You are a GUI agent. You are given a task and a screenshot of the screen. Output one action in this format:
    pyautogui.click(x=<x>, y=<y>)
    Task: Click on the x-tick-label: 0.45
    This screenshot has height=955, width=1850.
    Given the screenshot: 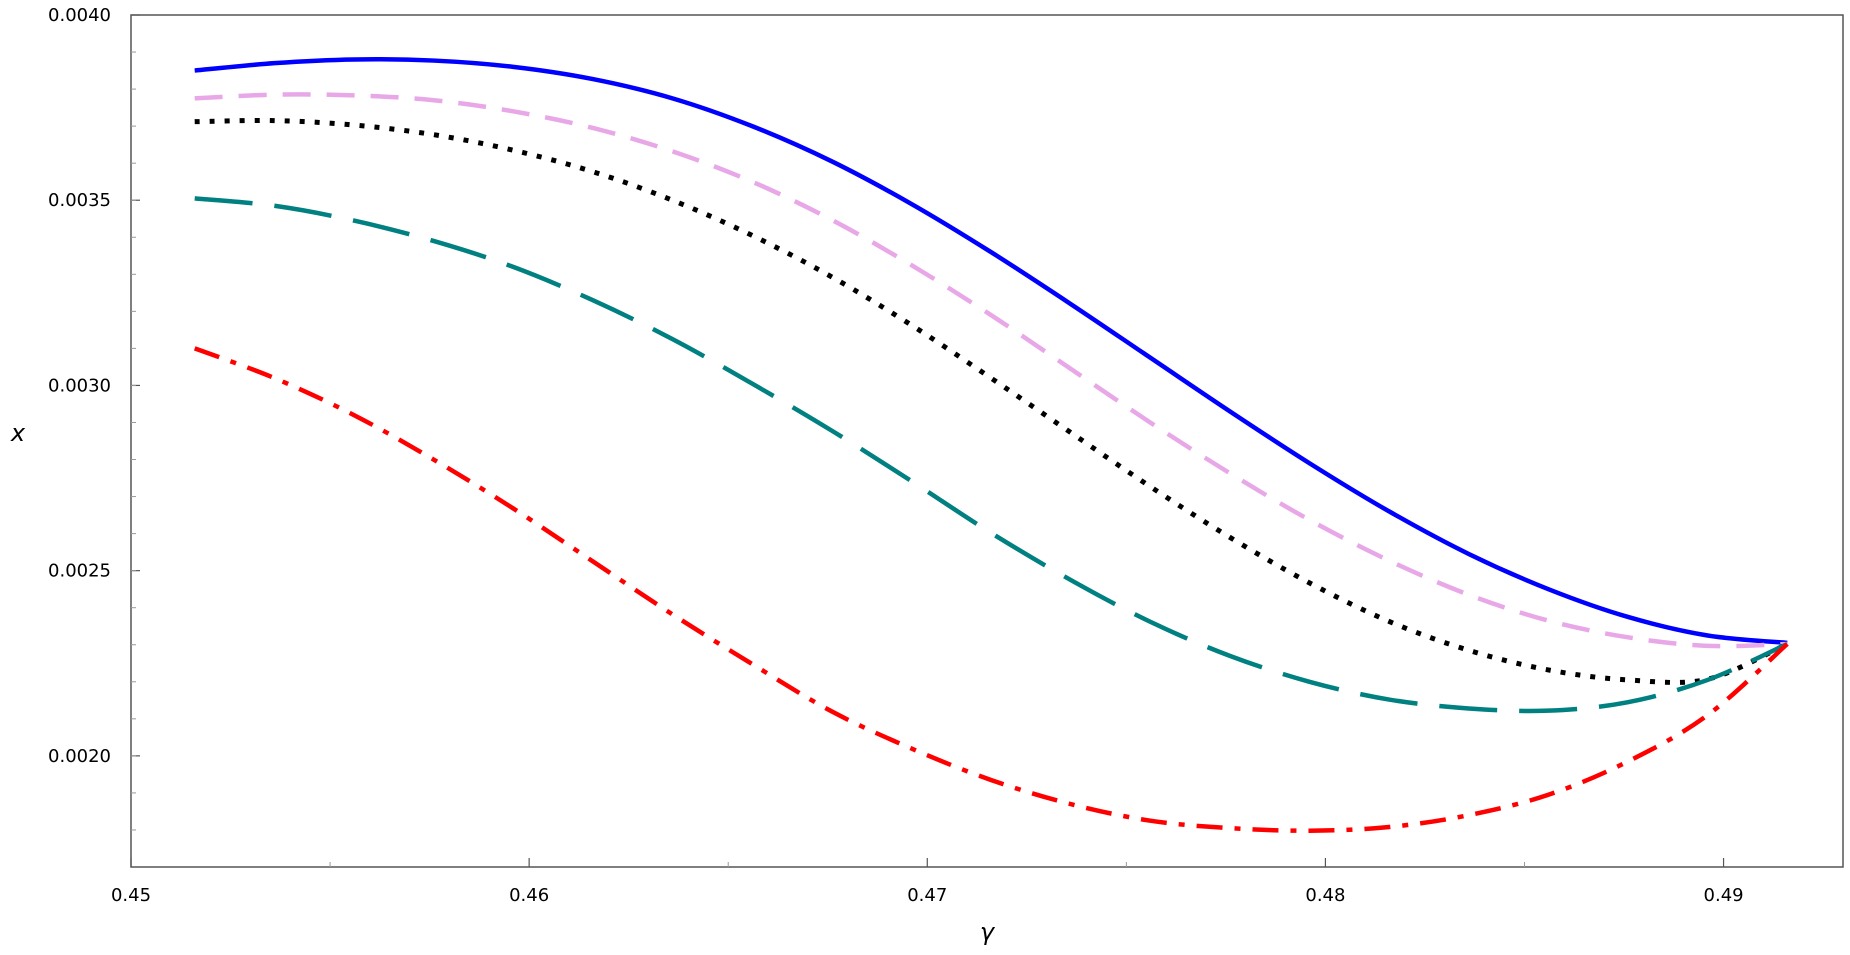 What is the action you would take?
    pyautogui.click(x=131, y=895)
    